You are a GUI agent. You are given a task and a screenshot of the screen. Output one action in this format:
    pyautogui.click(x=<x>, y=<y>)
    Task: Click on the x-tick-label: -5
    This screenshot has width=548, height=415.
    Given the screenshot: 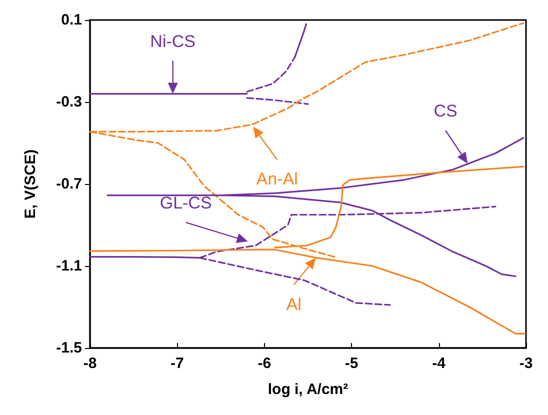 What is the action you would take?
    pyautogui.click(x=351, y=363)
    